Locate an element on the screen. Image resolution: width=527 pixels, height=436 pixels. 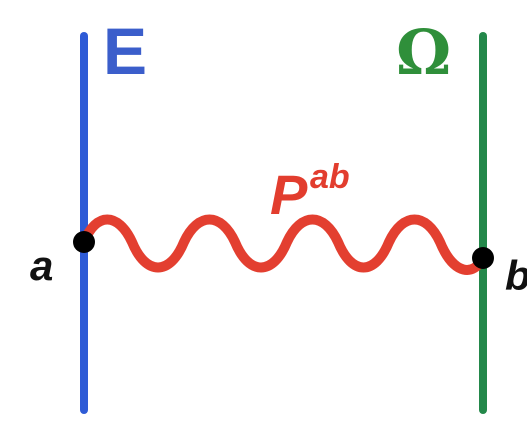
left-space-label: E is located at coordinates (125, 51).